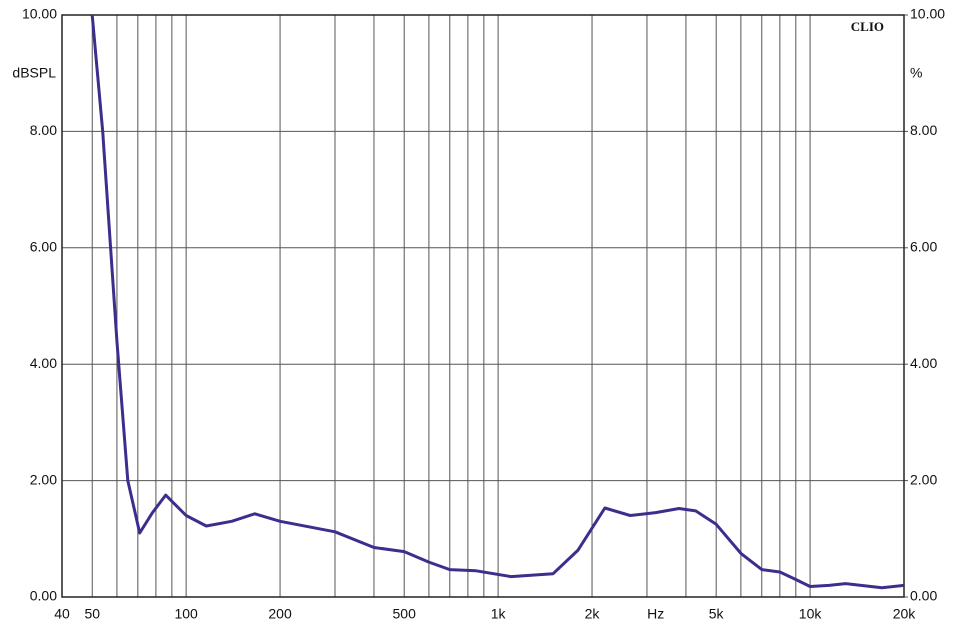 The height and width of the screenshot is (630, 954). I want to click on y-tick-label: 6.00, so click(43, 247).